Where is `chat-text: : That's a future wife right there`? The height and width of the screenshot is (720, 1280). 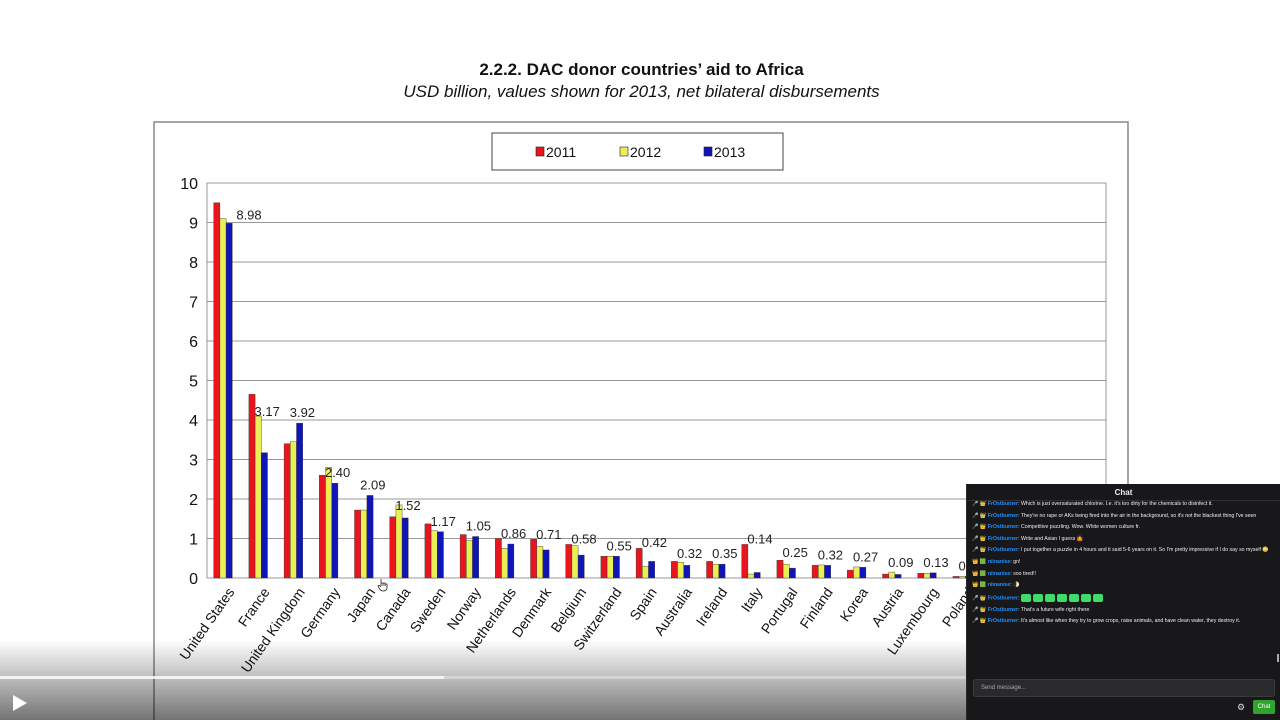
chat-text: : That's a future wife right there is located at coordinates (1054, 609).